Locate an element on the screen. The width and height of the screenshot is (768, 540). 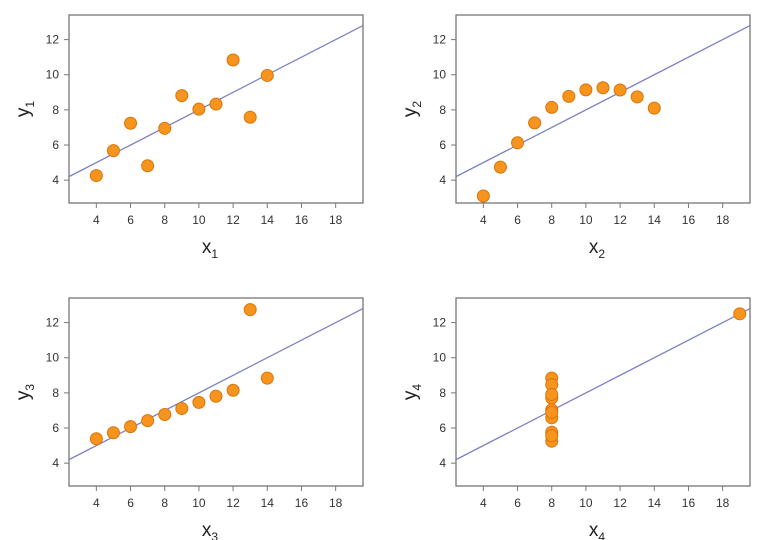
y-axis-label: y3 is located at coordinates (25, 392).